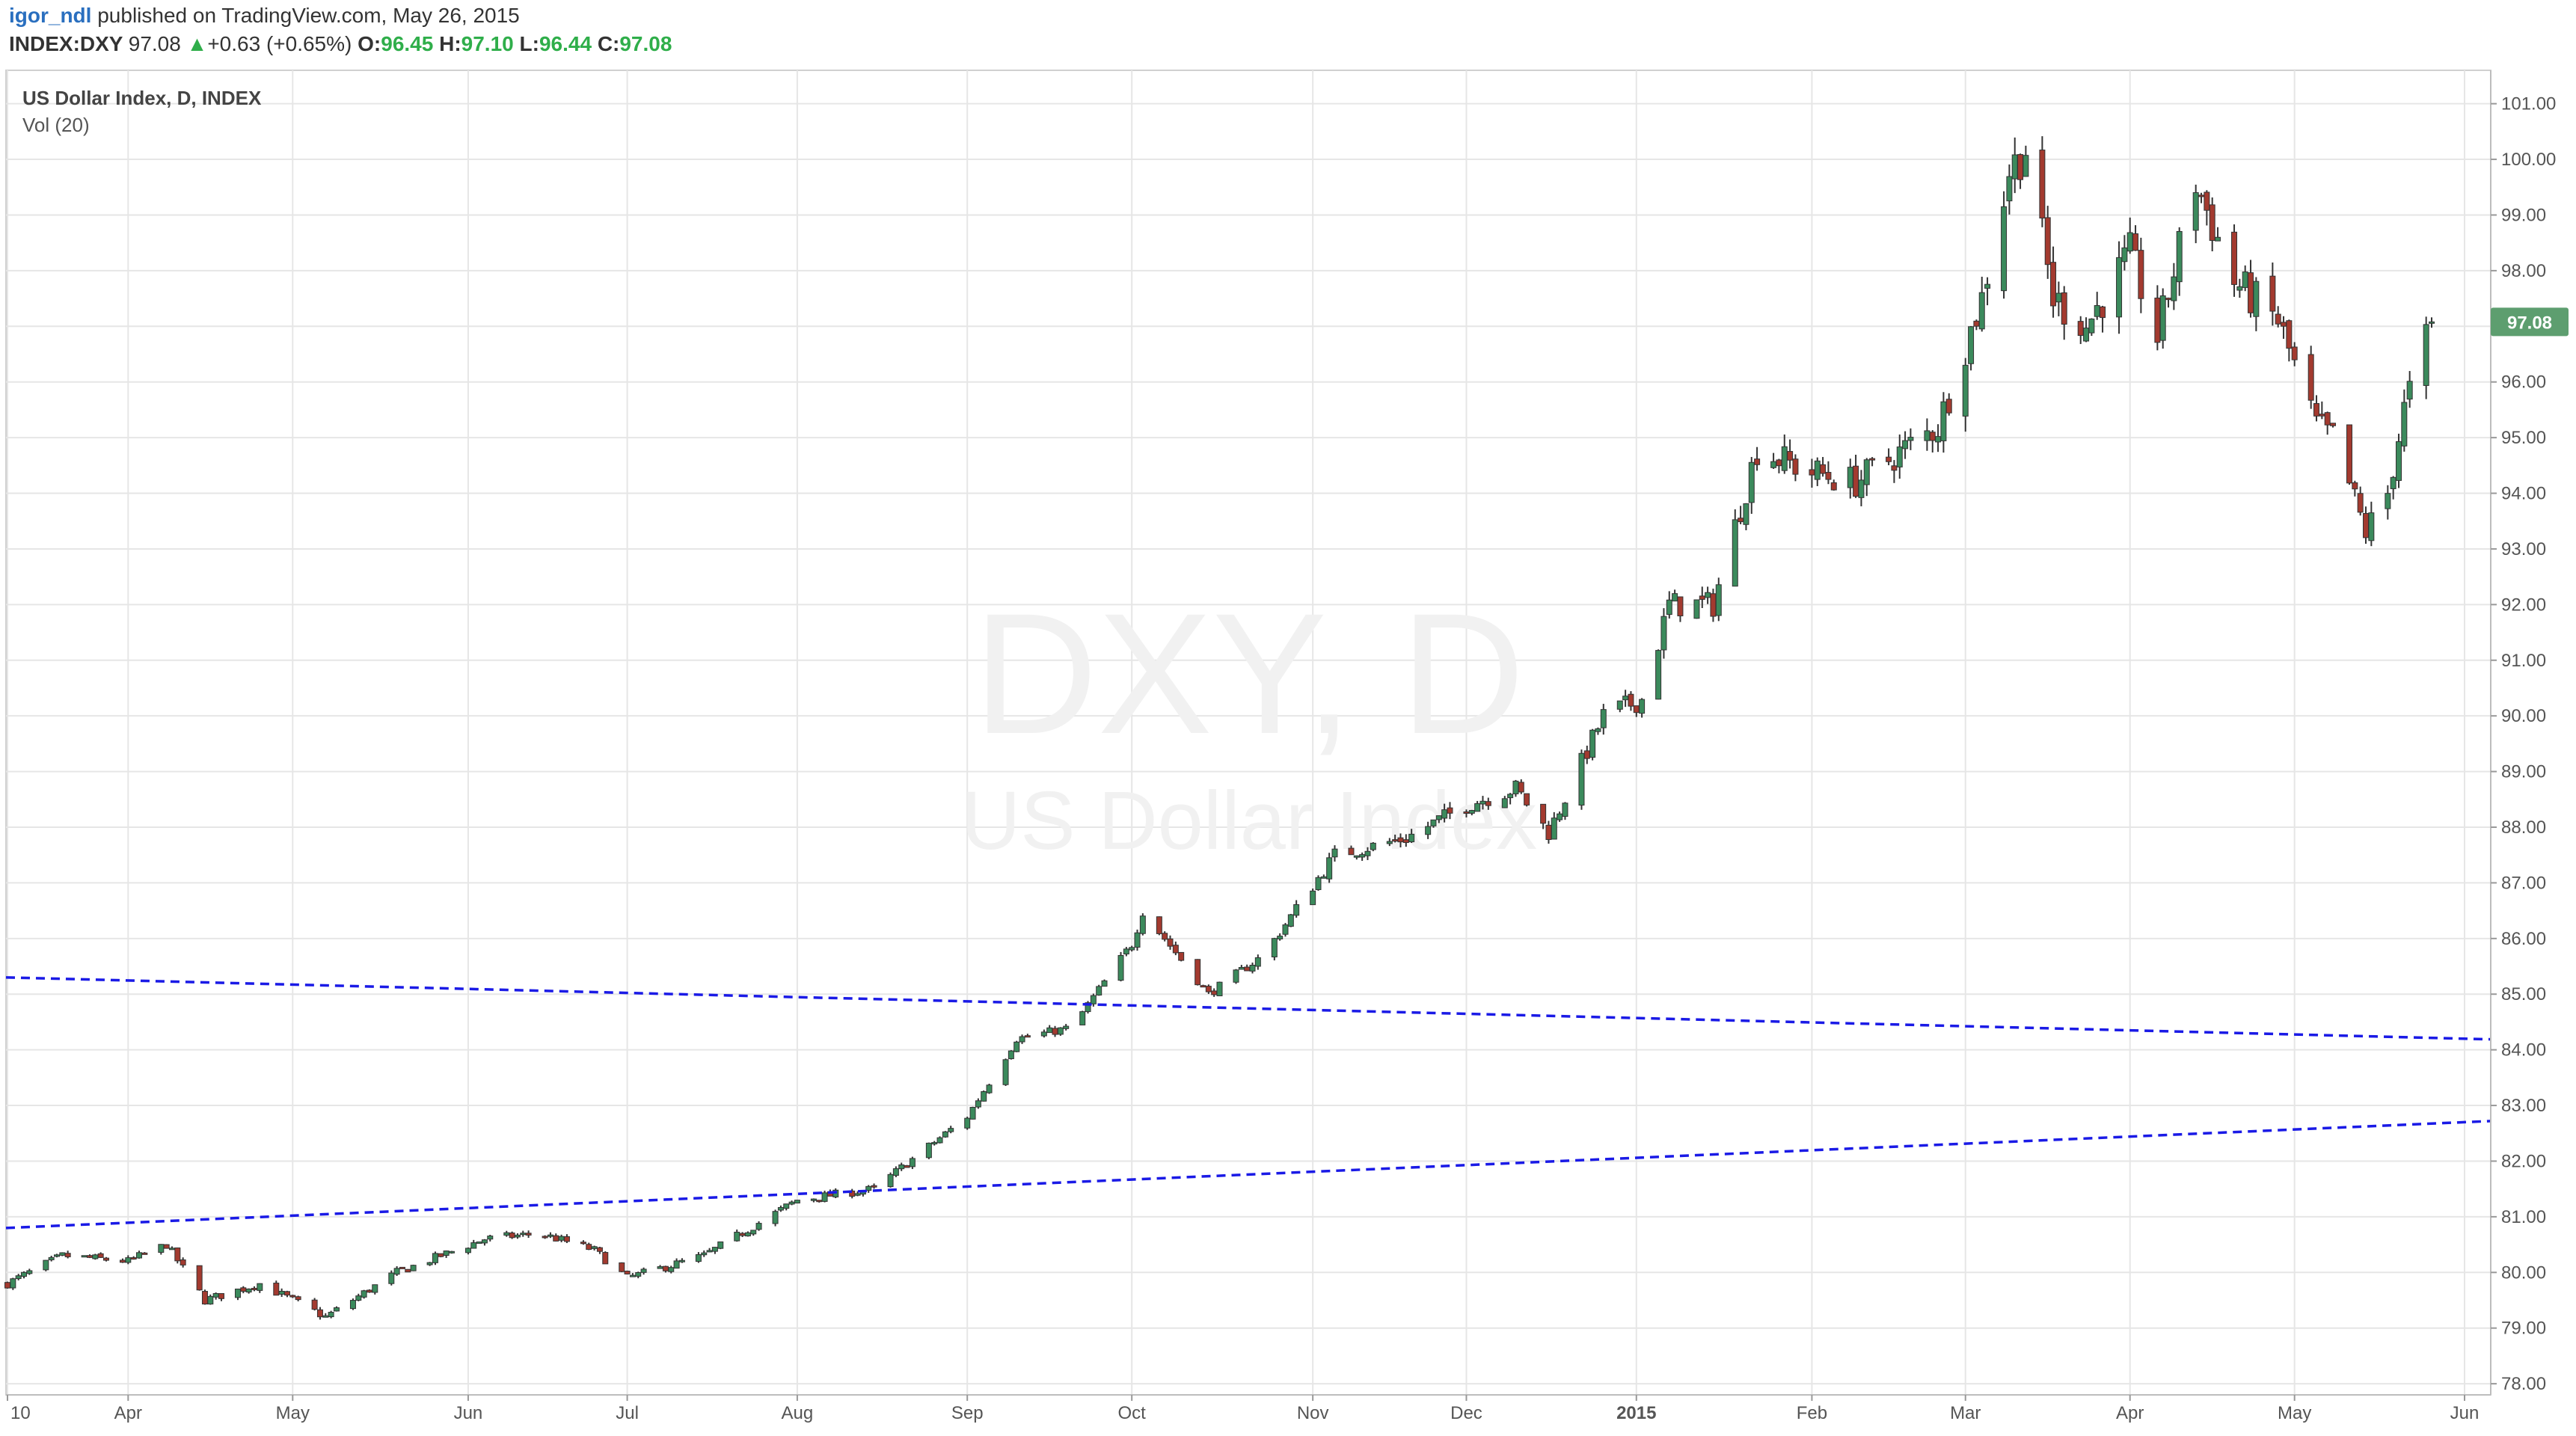  I want to click on symbol-name: INDEX:DXY, so click(66, 43).